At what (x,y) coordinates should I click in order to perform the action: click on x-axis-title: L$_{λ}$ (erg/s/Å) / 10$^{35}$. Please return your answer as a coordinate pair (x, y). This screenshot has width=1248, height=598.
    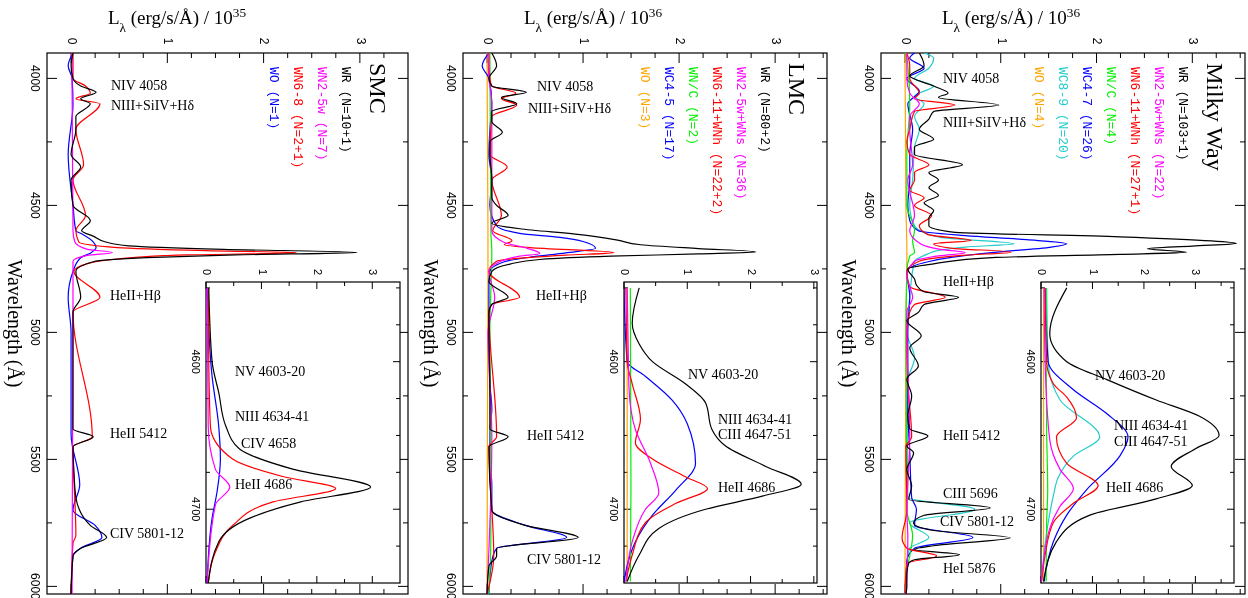
    Looking at the image, I should click on (177, 19).